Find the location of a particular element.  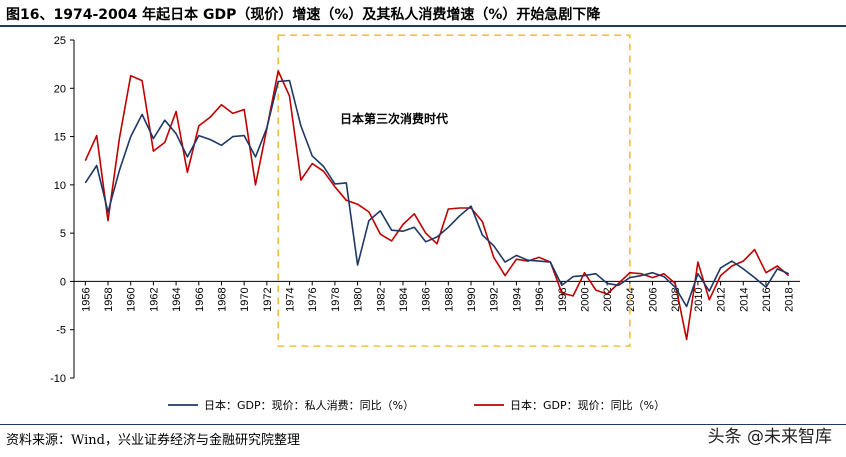

x-tick-label: 2010 is located at coordinates (699, 299).